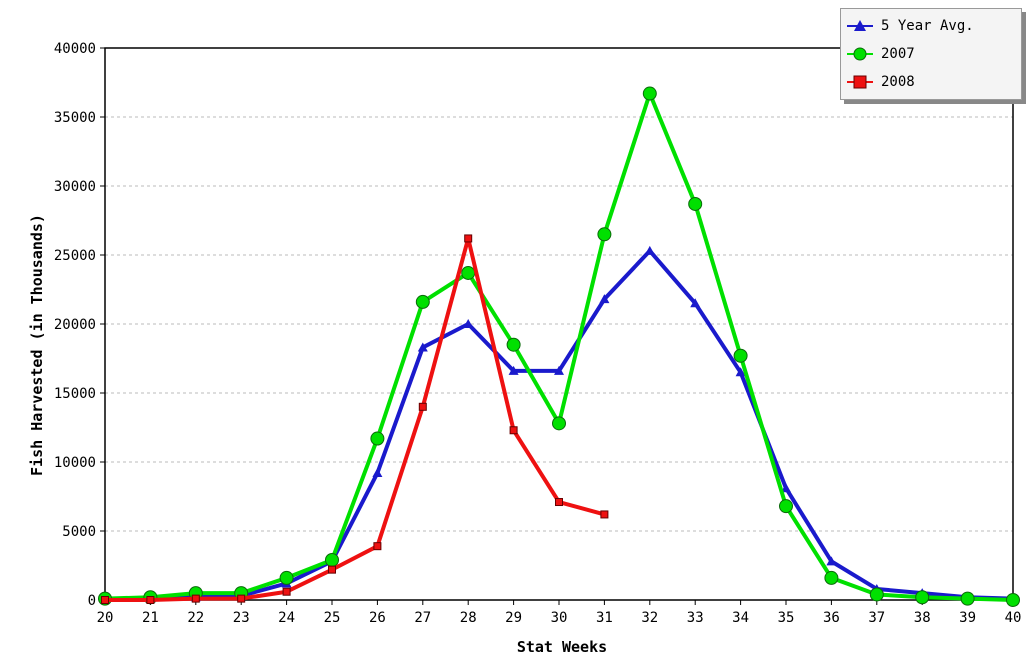 The height and width of the screenshot is (669, 1026). What do you see at coordinates (241, 618) in the screenshot?
I see `x-tick-label: 23` at bounding box center [241, 618].